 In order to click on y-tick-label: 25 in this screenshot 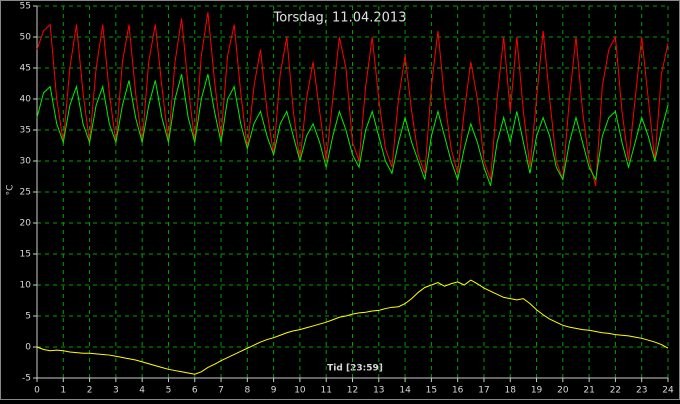, I will do `click(25, 193)`.